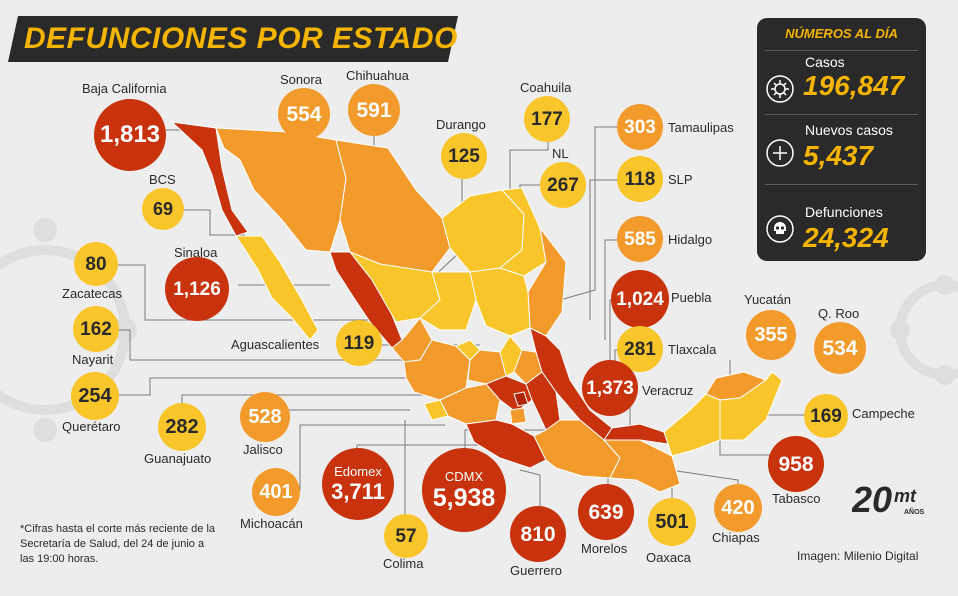  What do you see at coordinates (95, 396) in the screenshot?
I see `bubble-queretaro: 254` at bounding box center [95, 396].